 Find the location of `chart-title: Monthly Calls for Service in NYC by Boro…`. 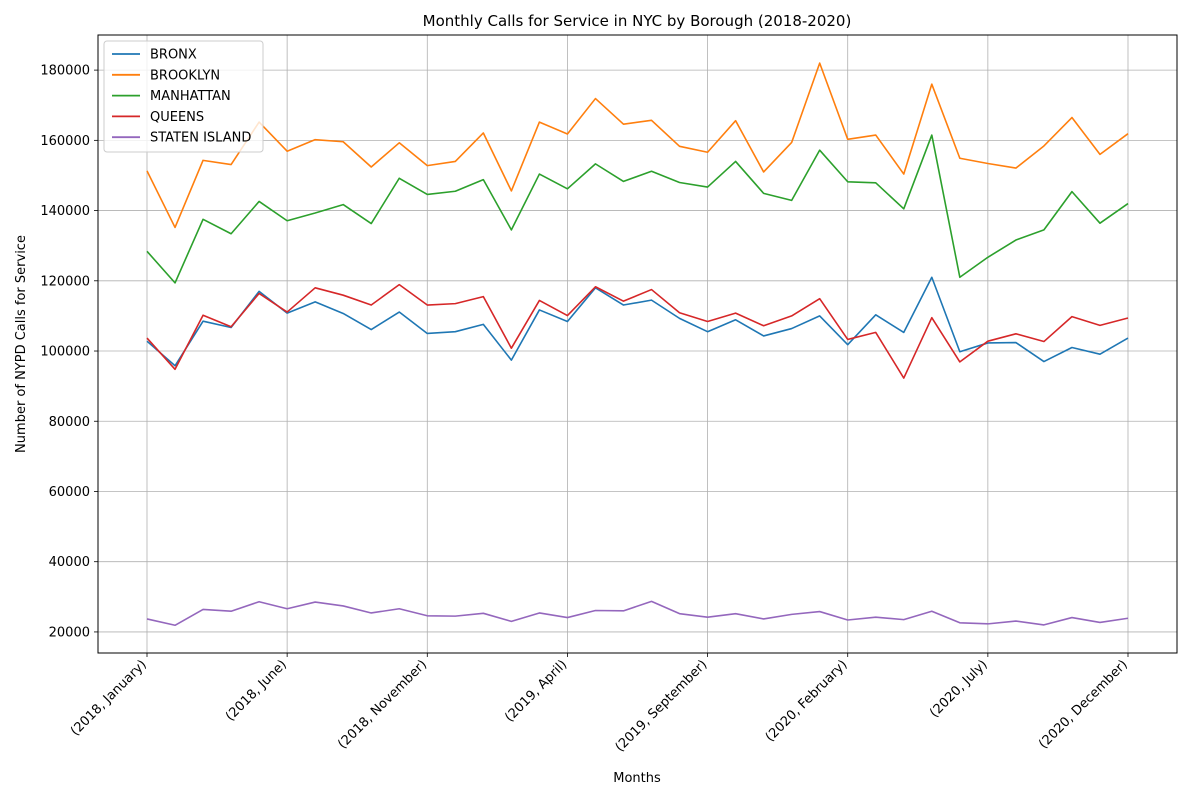

chart-title: Monthly Calls for Service in NYC by Boro… is located at coordinates (637, 21).